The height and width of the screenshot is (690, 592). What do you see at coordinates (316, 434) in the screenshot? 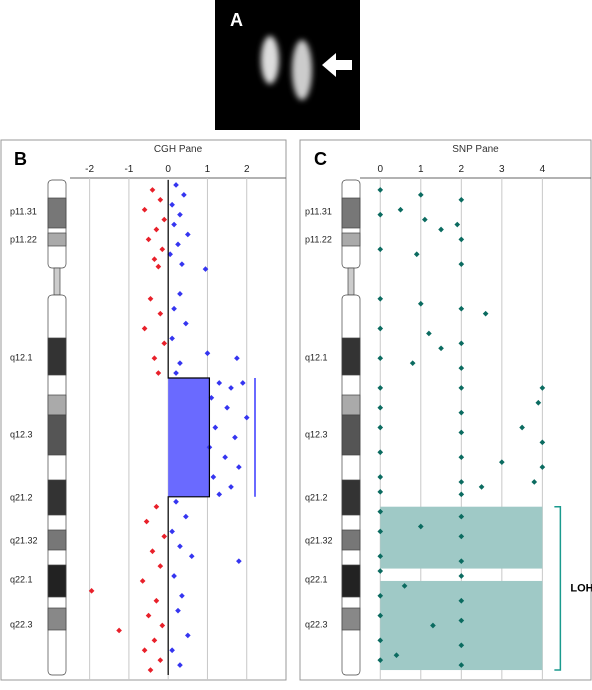
I see `band-label: q12.3` at bounding box center [316, 434].